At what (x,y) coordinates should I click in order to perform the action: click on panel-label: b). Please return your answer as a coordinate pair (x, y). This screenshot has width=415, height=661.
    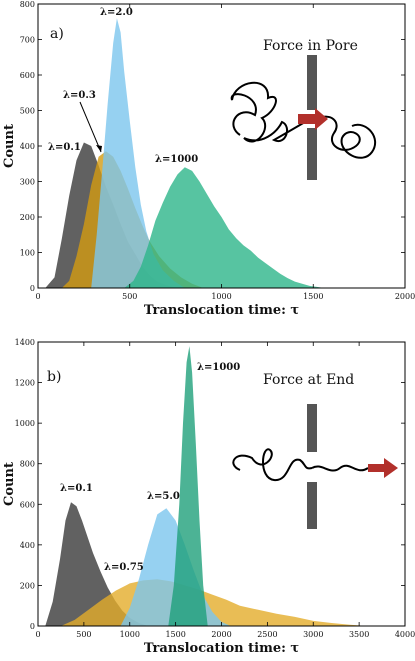
    Looking at the image, I should click on (54, 377).